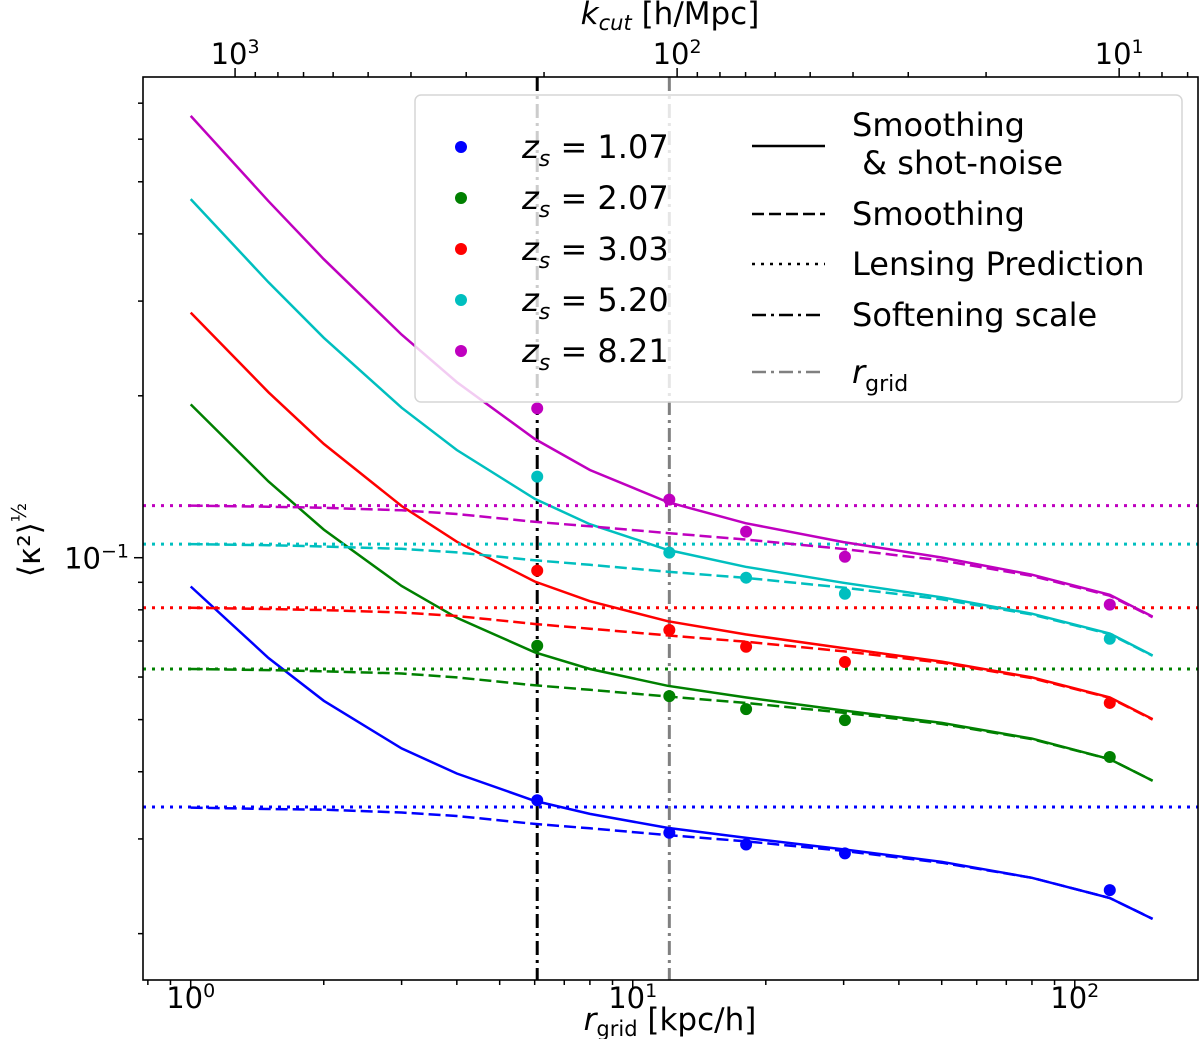 This screenshot has width=1200, height=1039. Describe the element at coordinates (938, 125) in the screenshot. I see `legend-line-label-0: Smoothing` at that location.